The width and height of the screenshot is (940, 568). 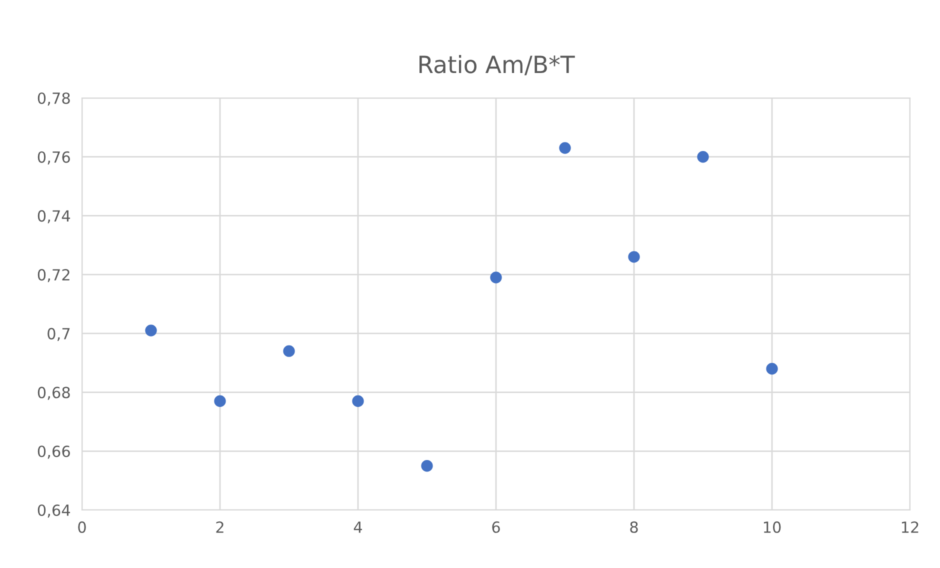 What do you see at coordinates (497, 65) in the screenshot?
I see `chart-title: Ratio Am/B*T` at bounding box center [497, 65].